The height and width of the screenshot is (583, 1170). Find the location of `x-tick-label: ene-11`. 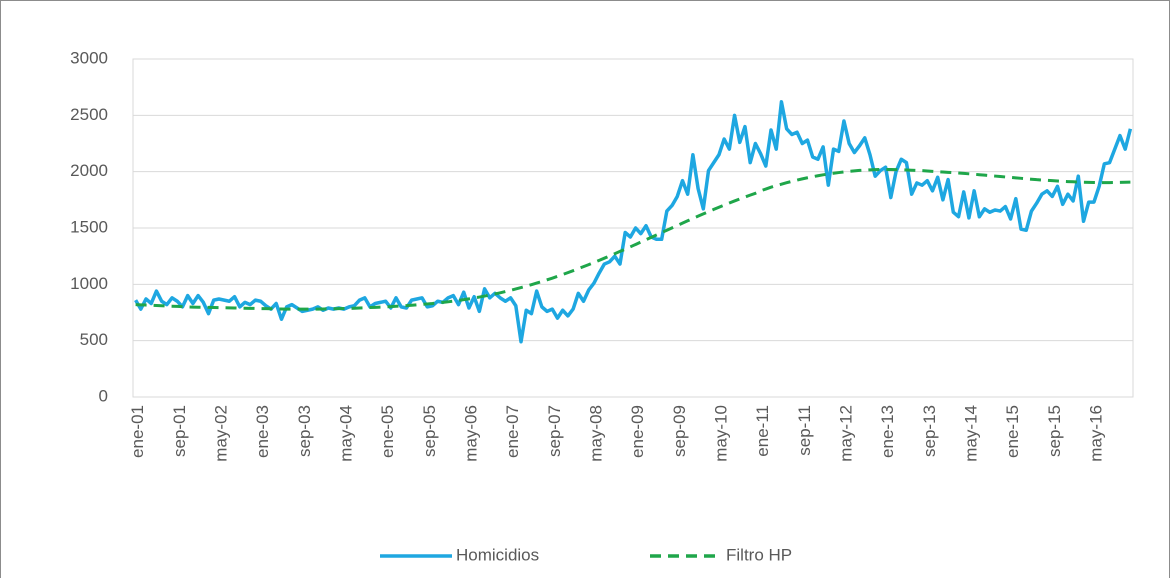

x-tick-label: ene-11 is located at coordinates (762, 431).